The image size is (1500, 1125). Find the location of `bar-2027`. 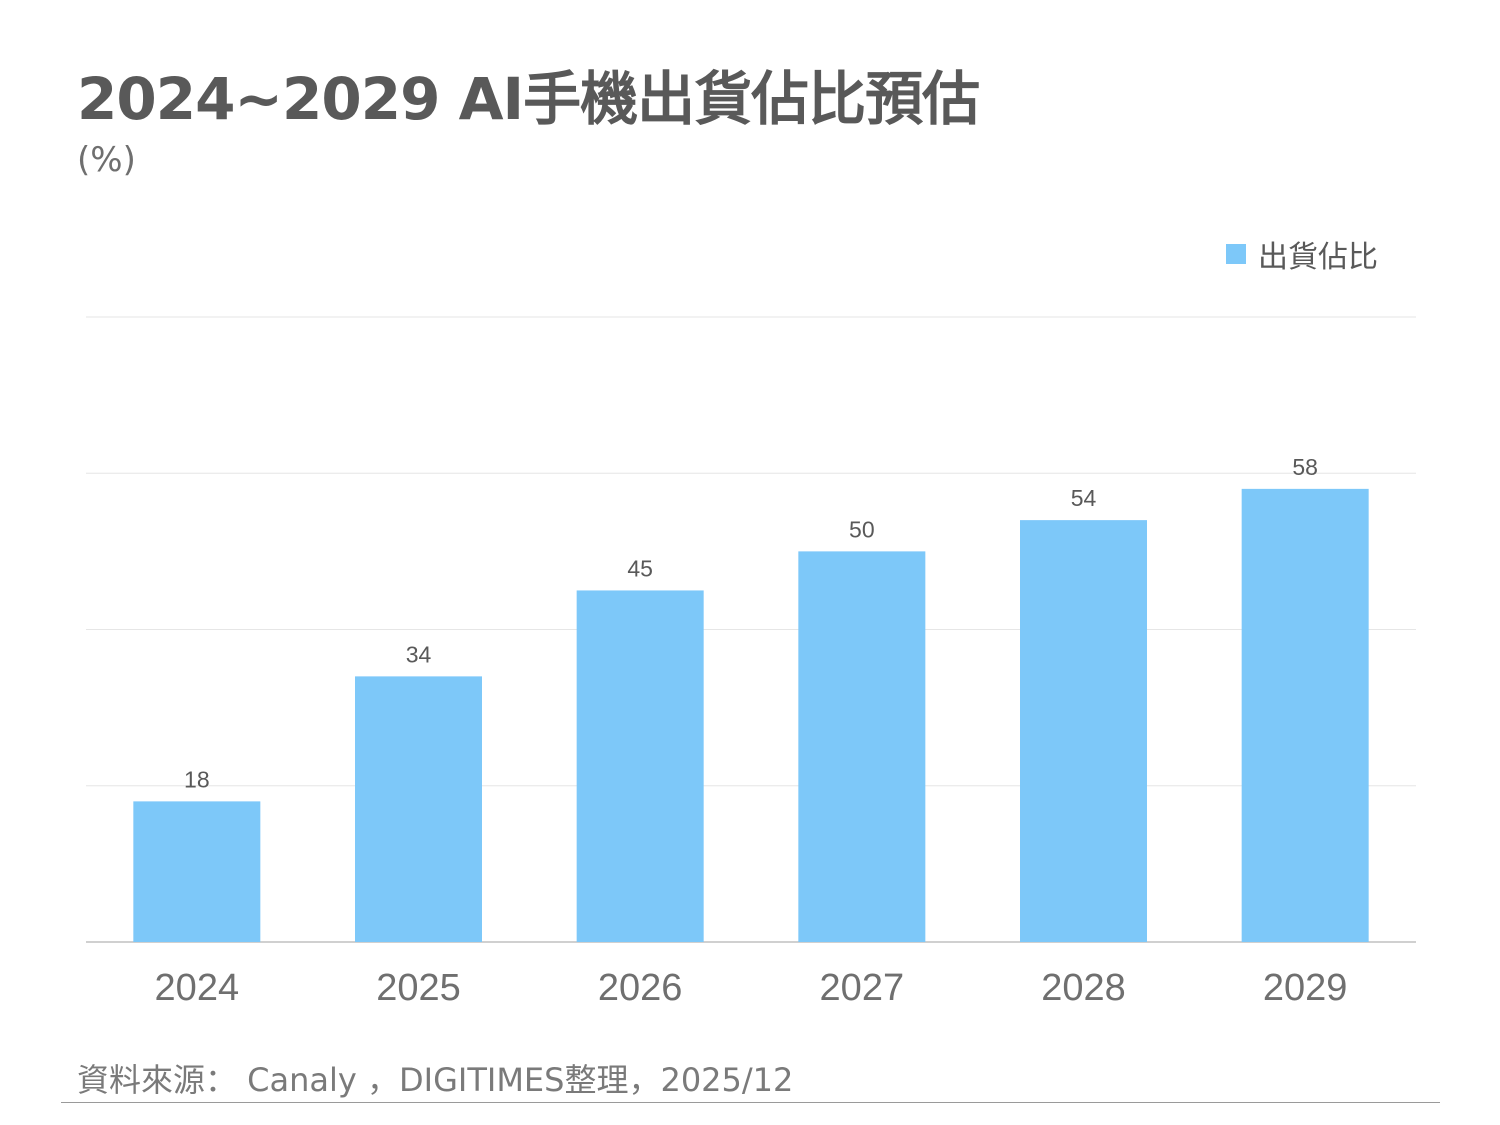

bar-2027 is located at coordinates (862, 746).